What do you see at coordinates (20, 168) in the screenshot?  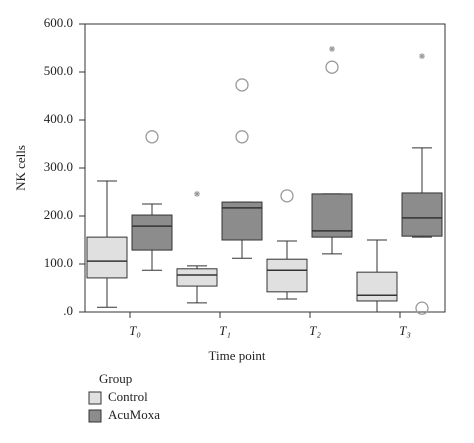 I see `y-axis-label: NK cells` at bounding box center [20, 168].